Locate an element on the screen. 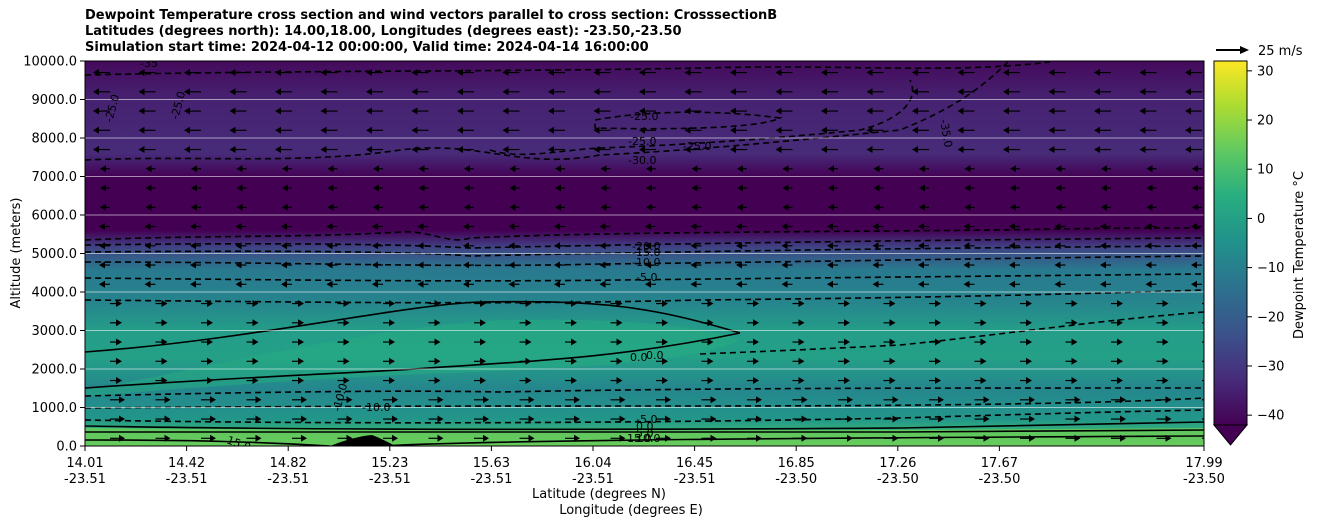 The width and height of the screenshot is (1320, 526). contour-label: -5.0 is located at coordinates (646, 419).